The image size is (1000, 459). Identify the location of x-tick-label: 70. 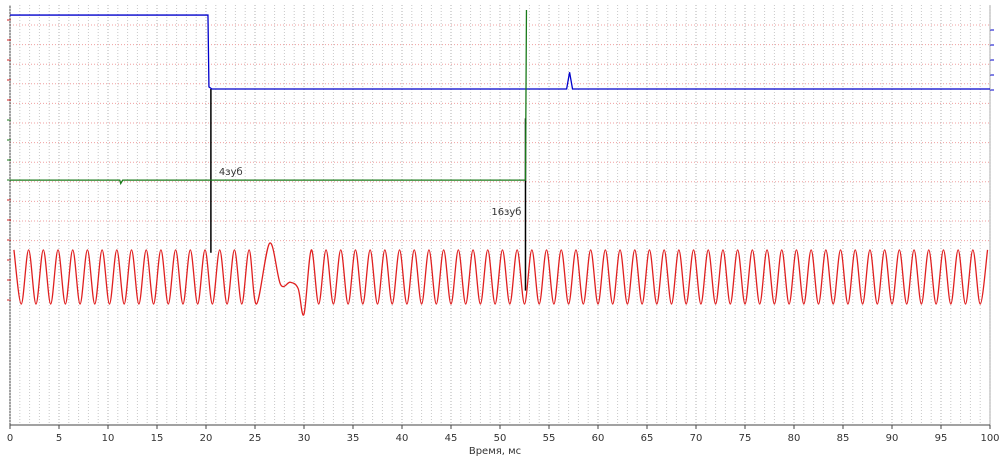
(696, 438).